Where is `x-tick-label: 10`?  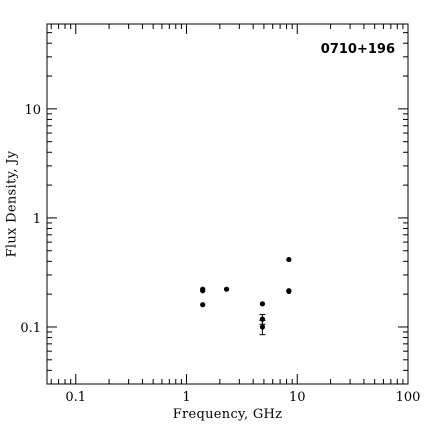
x-tick-label: 10 is located at coordinates (297, 397).